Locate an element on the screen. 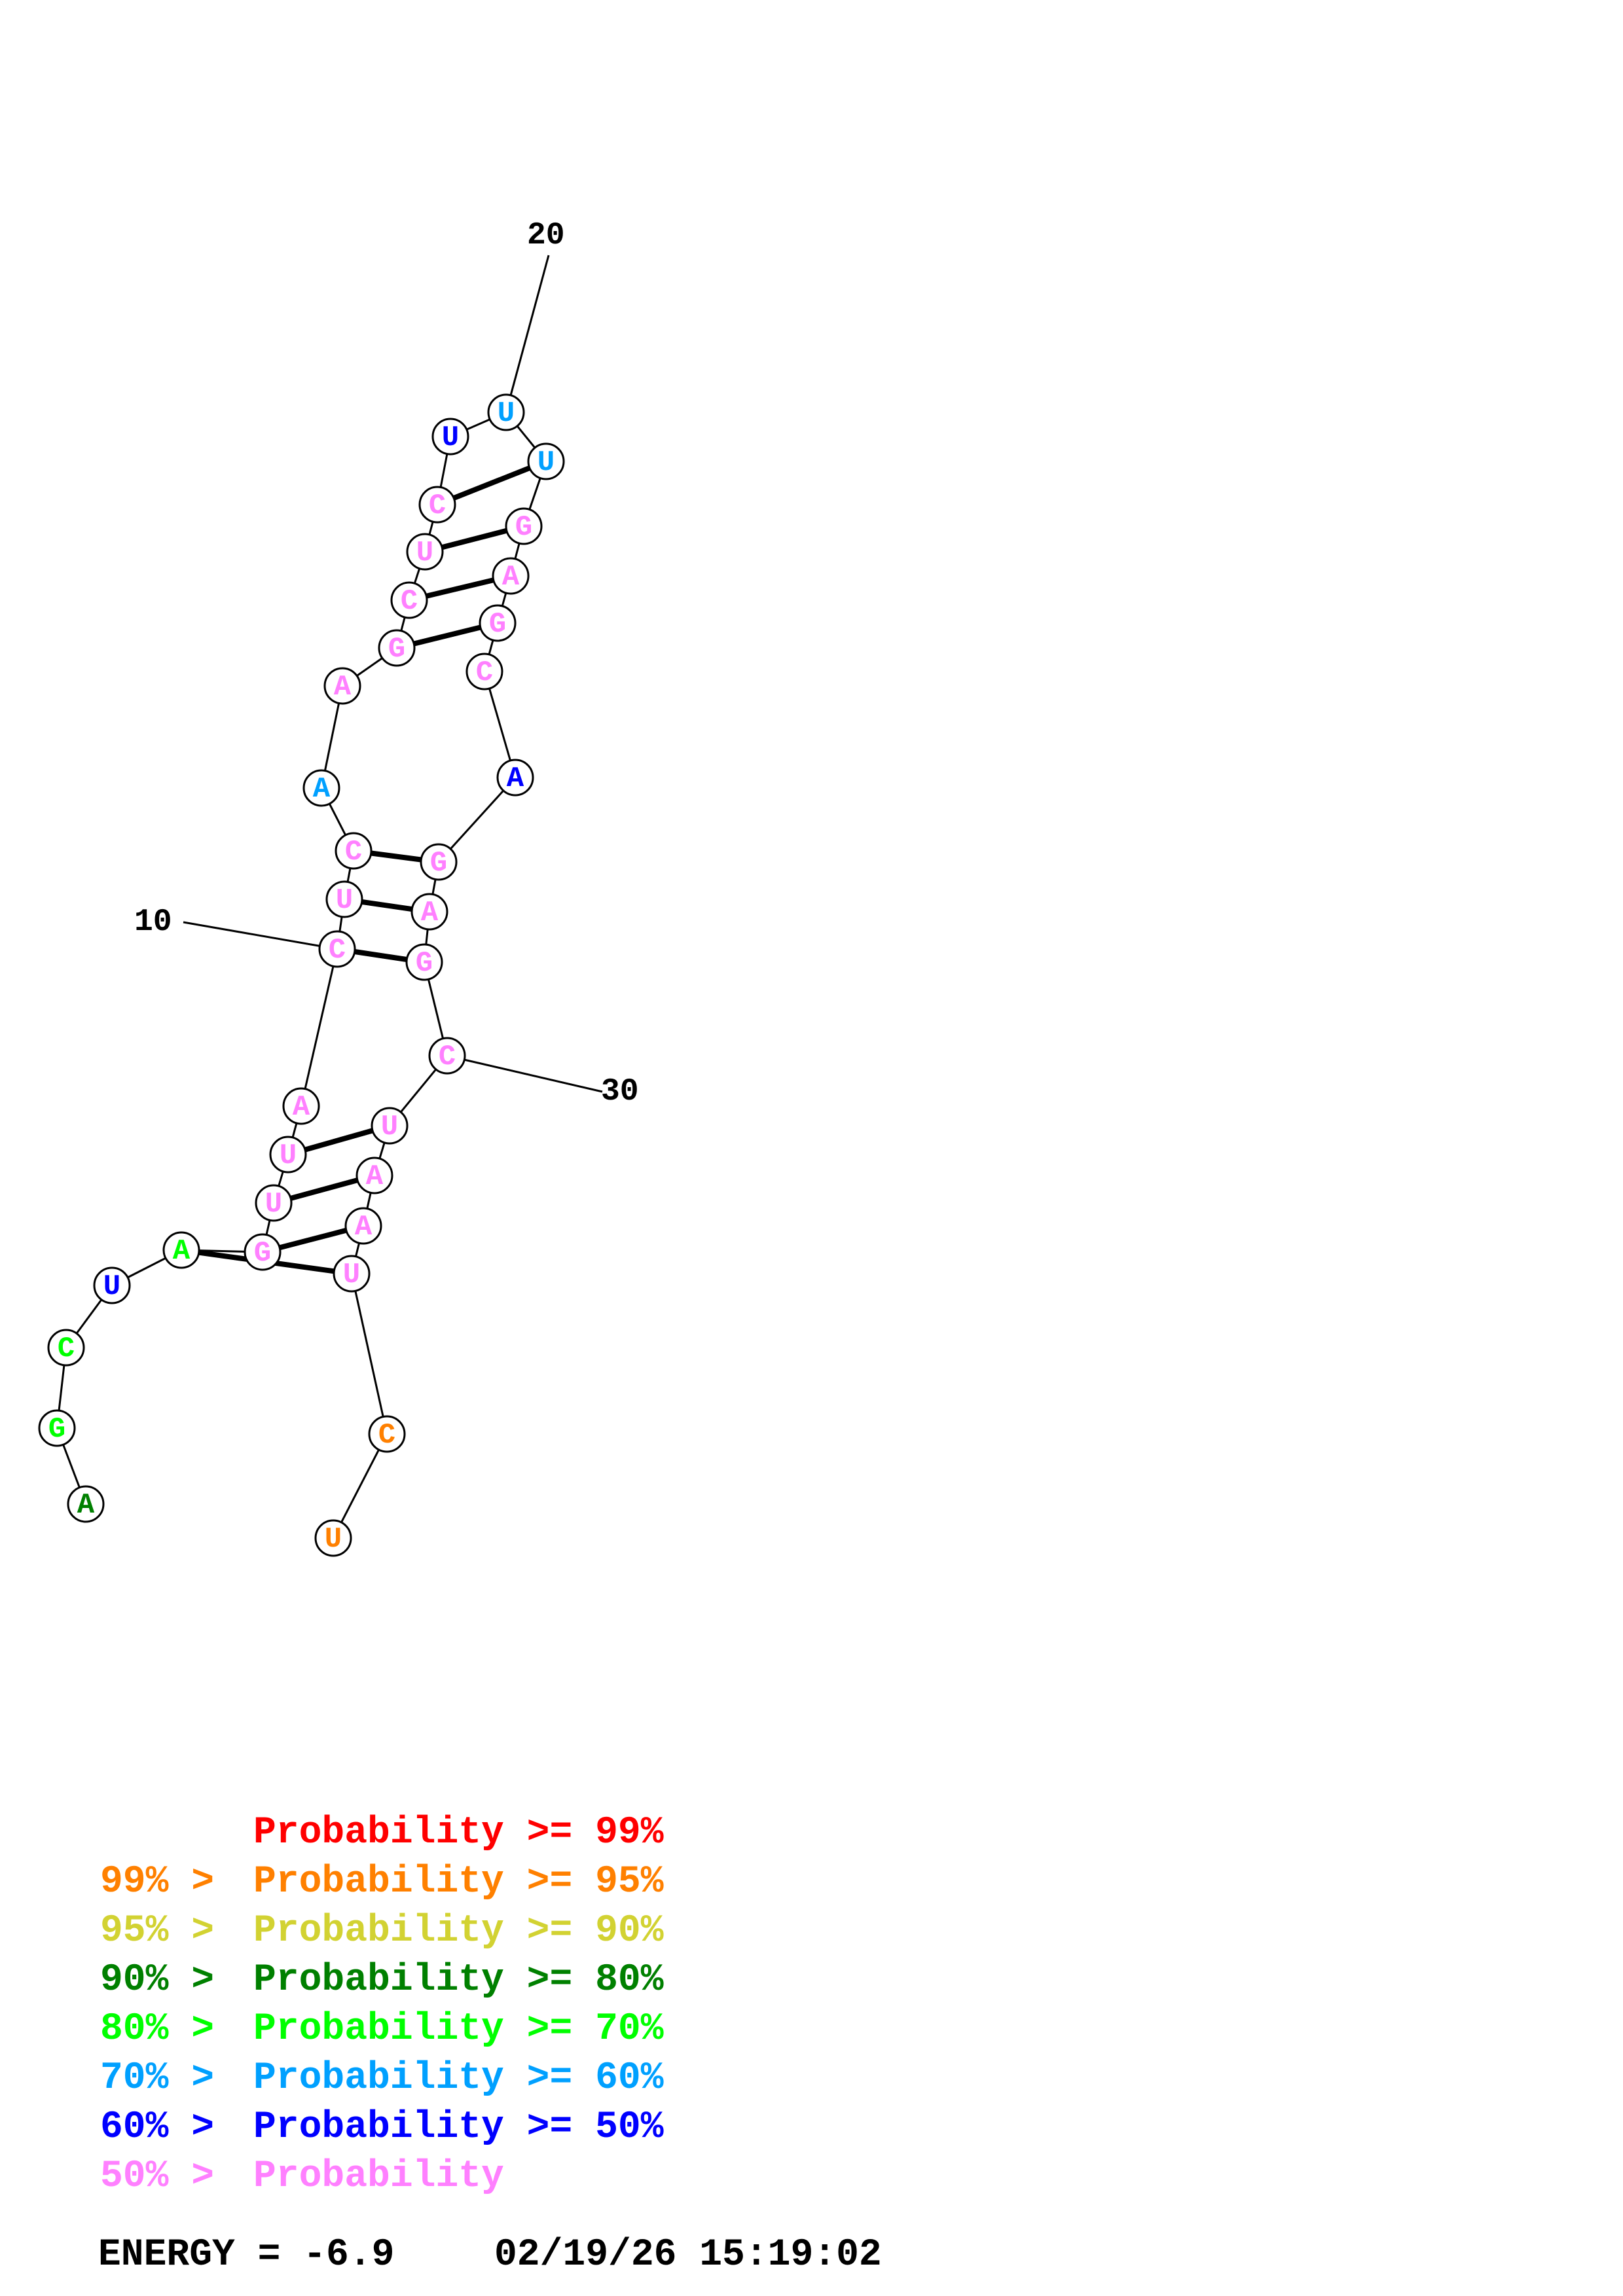 The width and height of the screenshot is (1623, 2296). legend-line: 90% > Probability >= 80% is located at coordinates (382, 1980).